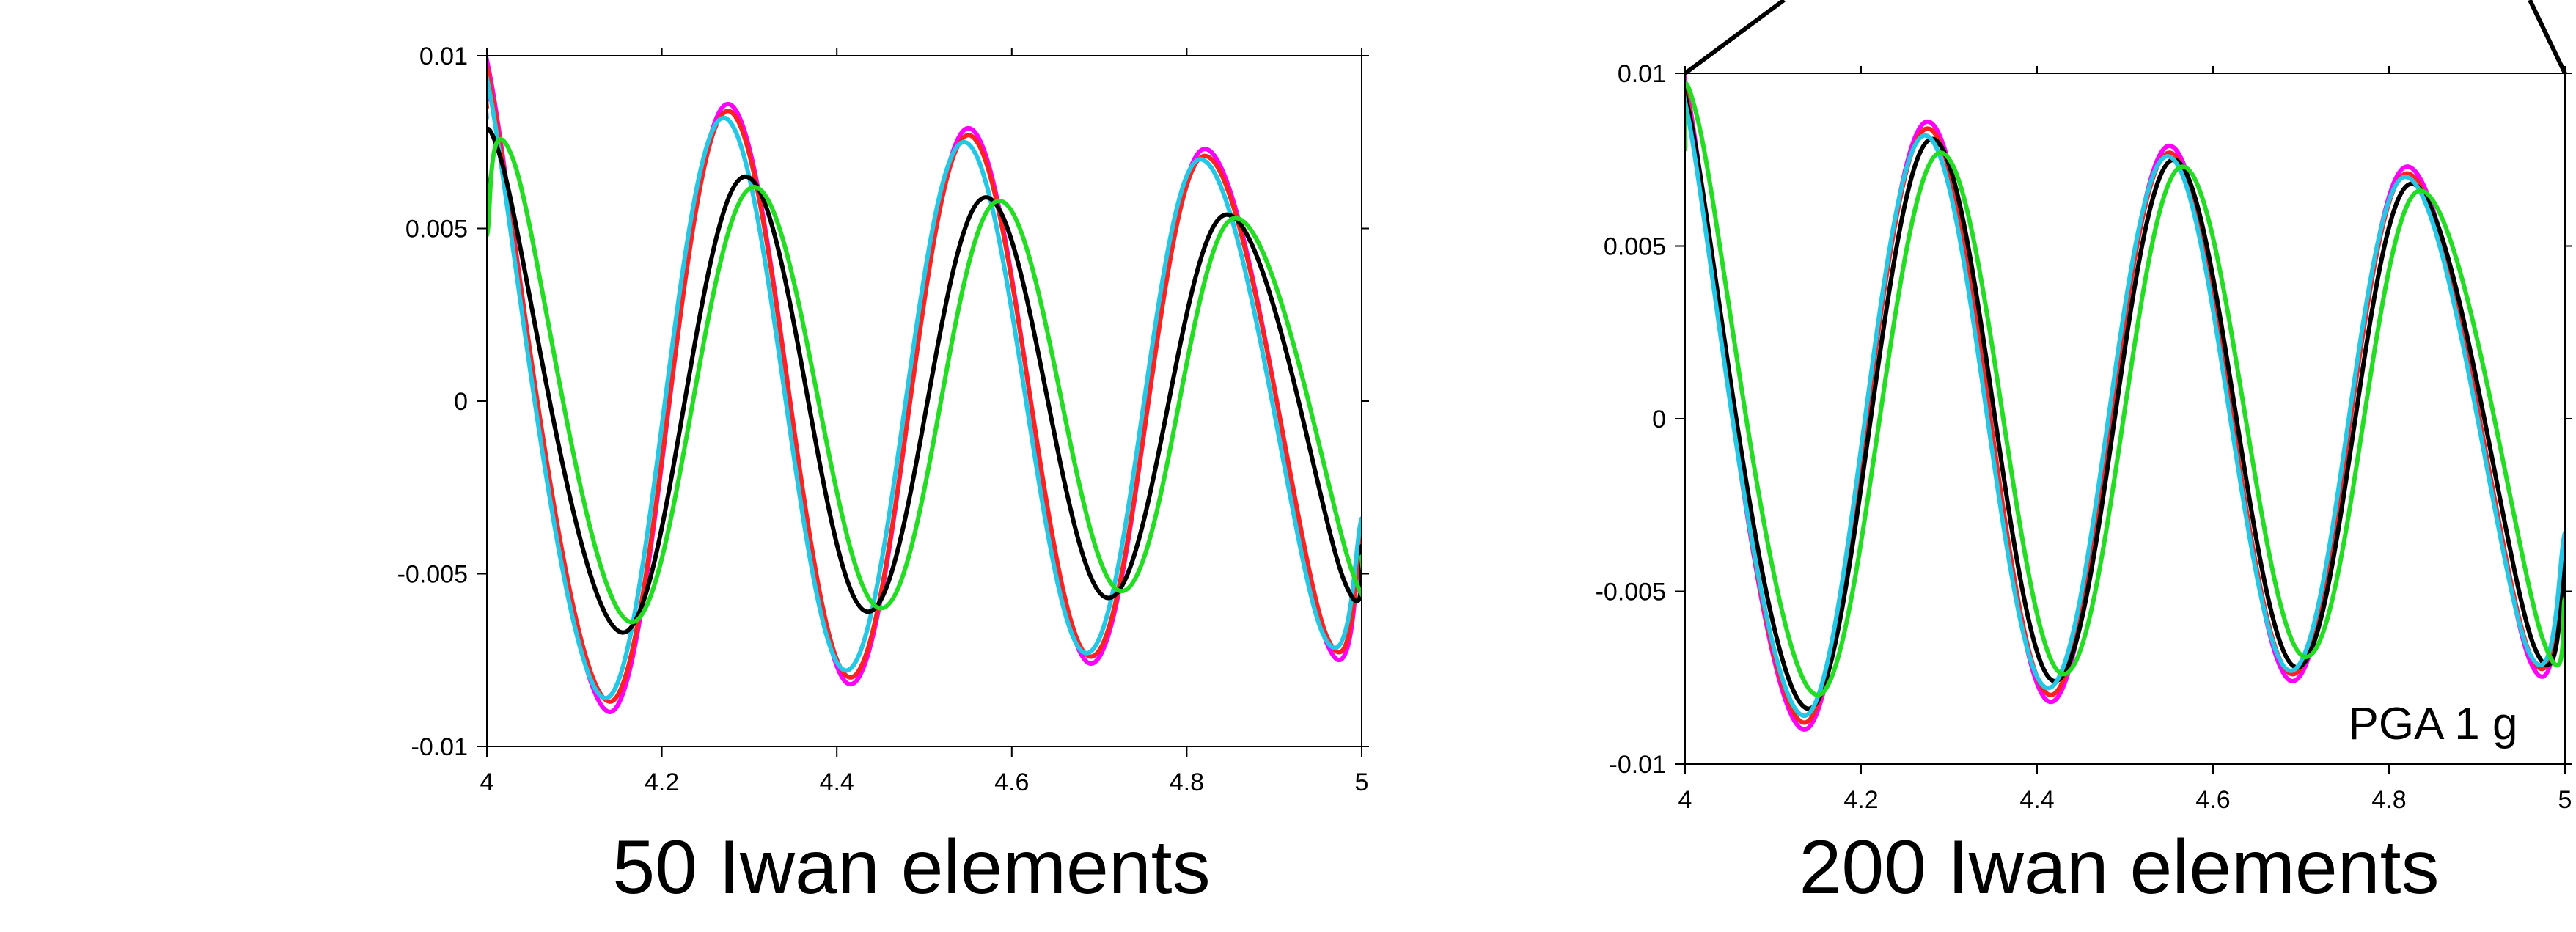 The image size is (2576, 932). Describe the element at coordinates (2434, 724) in the screenshot. I see `pga-annotation: PGA 1 g` at that location.